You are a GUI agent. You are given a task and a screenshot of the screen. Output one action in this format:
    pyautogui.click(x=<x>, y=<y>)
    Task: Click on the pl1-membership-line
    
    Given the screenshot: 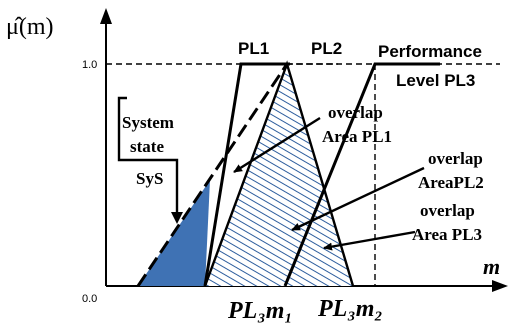 What is the action you would take?
    pyautogui.click(x=246, y=174)
    